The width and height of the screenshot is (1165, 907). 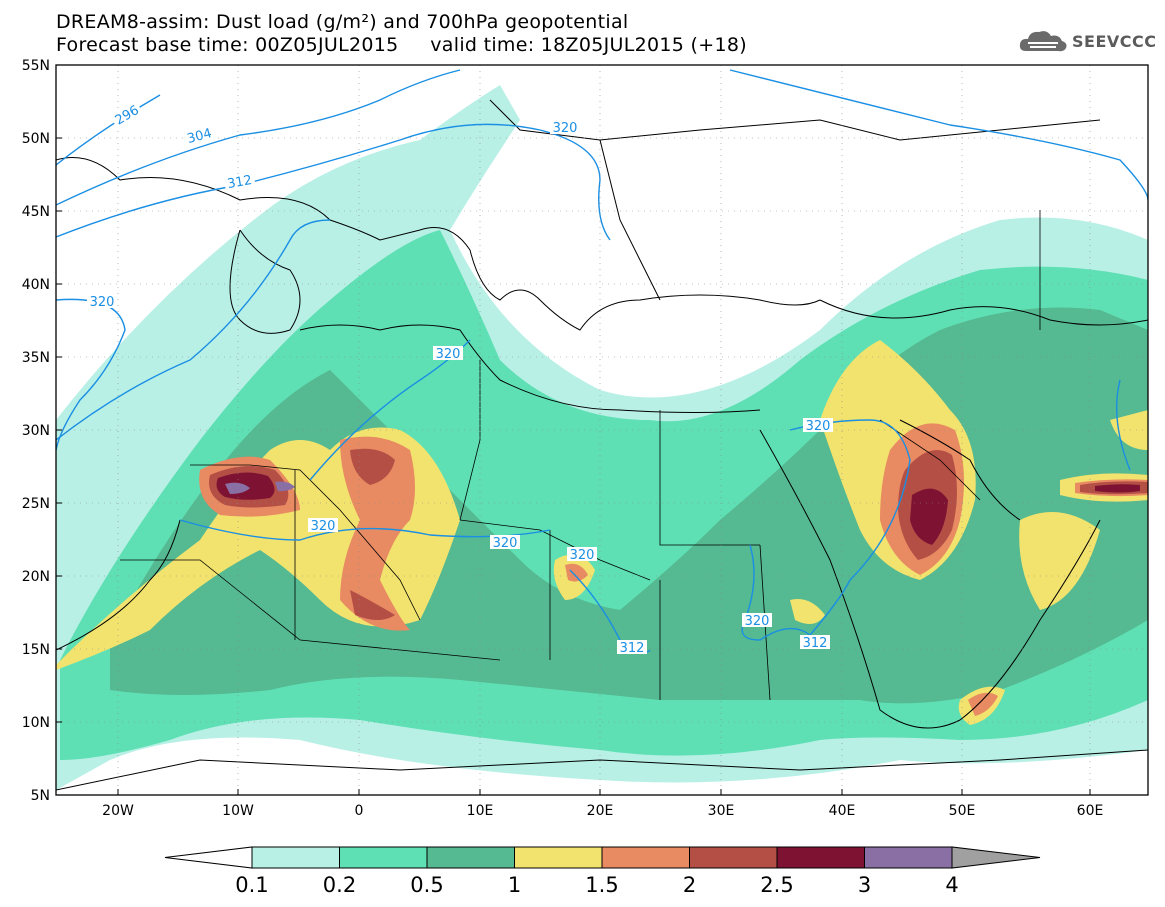 I want to click on lat-label-45N: 45N, so click(x=36, y=212).